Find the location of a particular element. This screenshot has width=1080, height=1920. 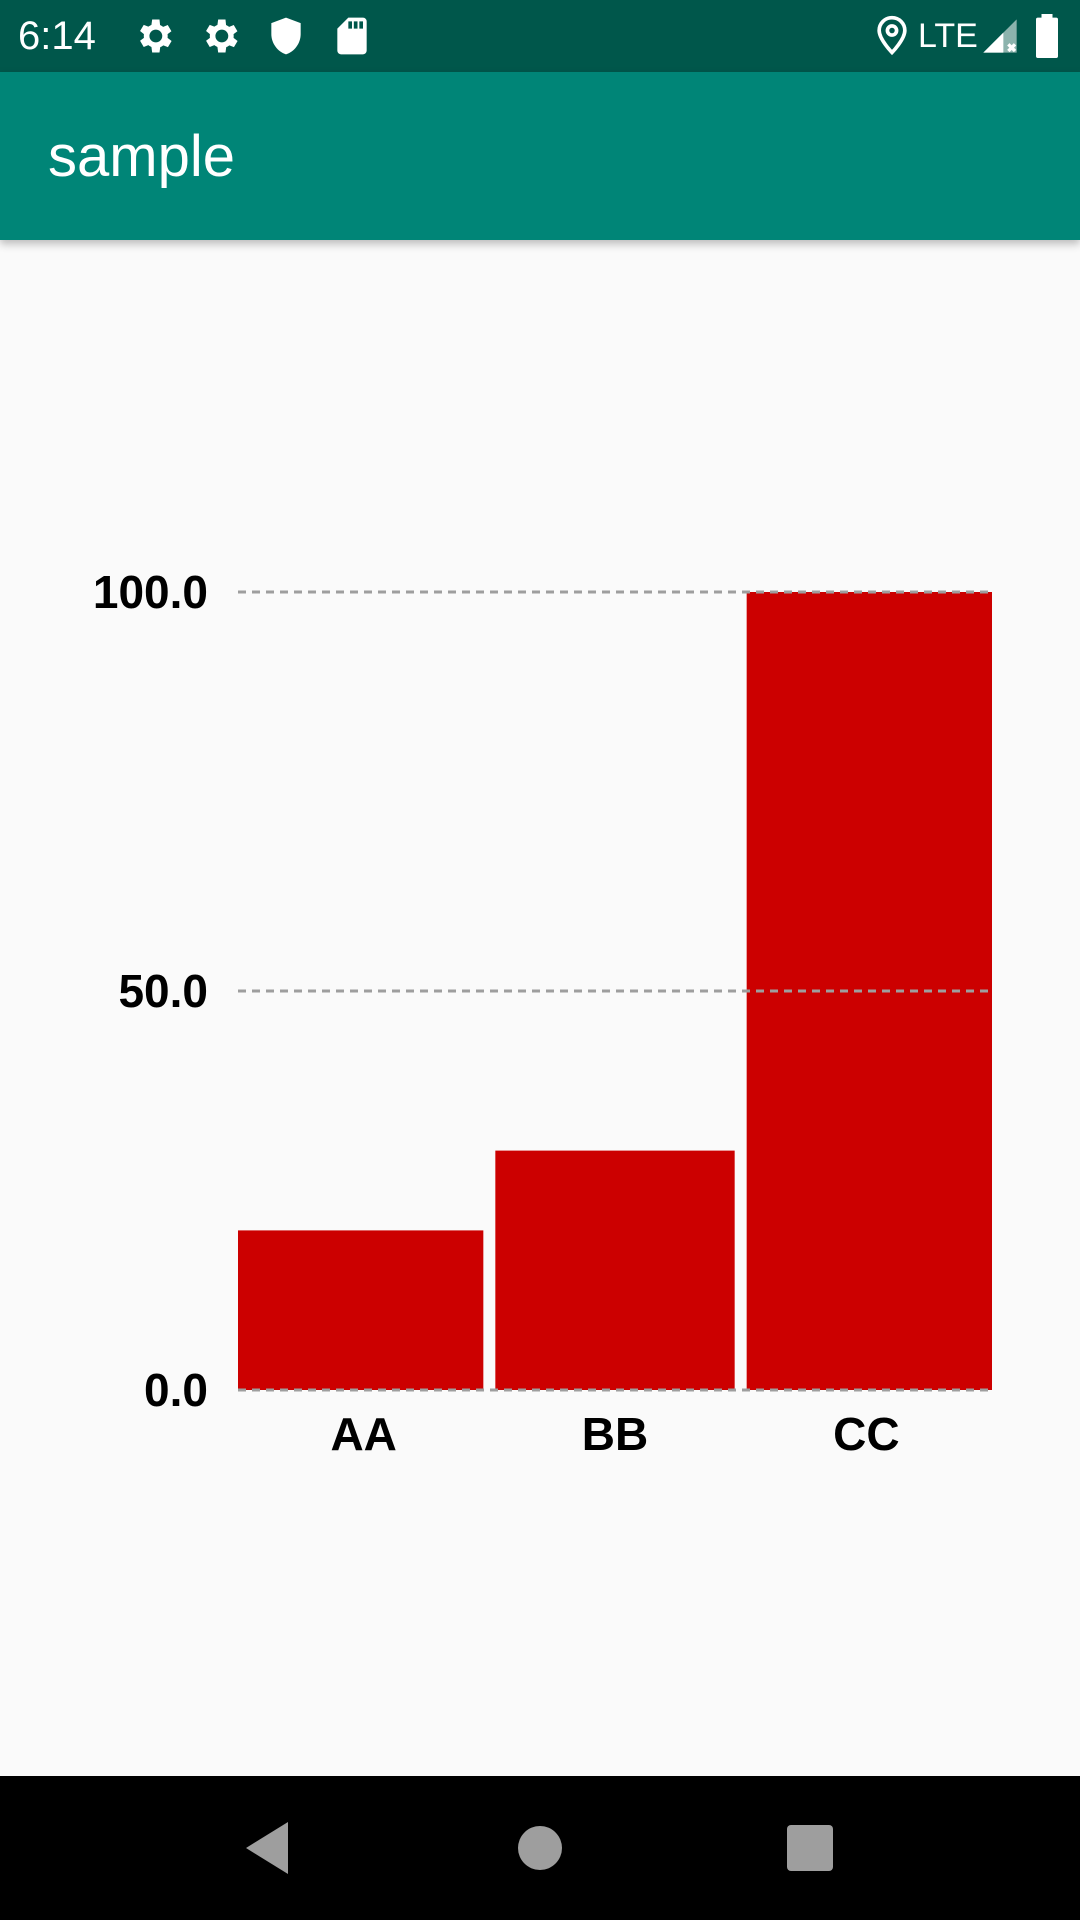

battery-icon is located at coordinates (1056, 36).